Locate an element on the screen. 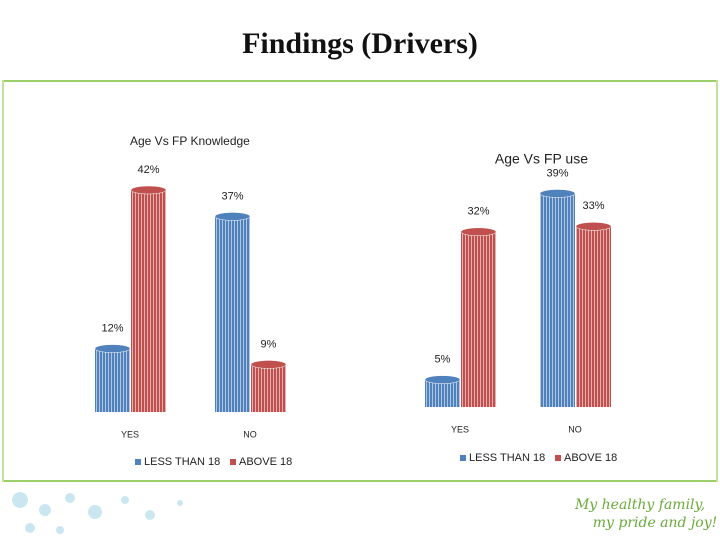 Image resolution: width=720 pixels, height=540 pixels. data-label: 12% is located at coordinates (112, 328).